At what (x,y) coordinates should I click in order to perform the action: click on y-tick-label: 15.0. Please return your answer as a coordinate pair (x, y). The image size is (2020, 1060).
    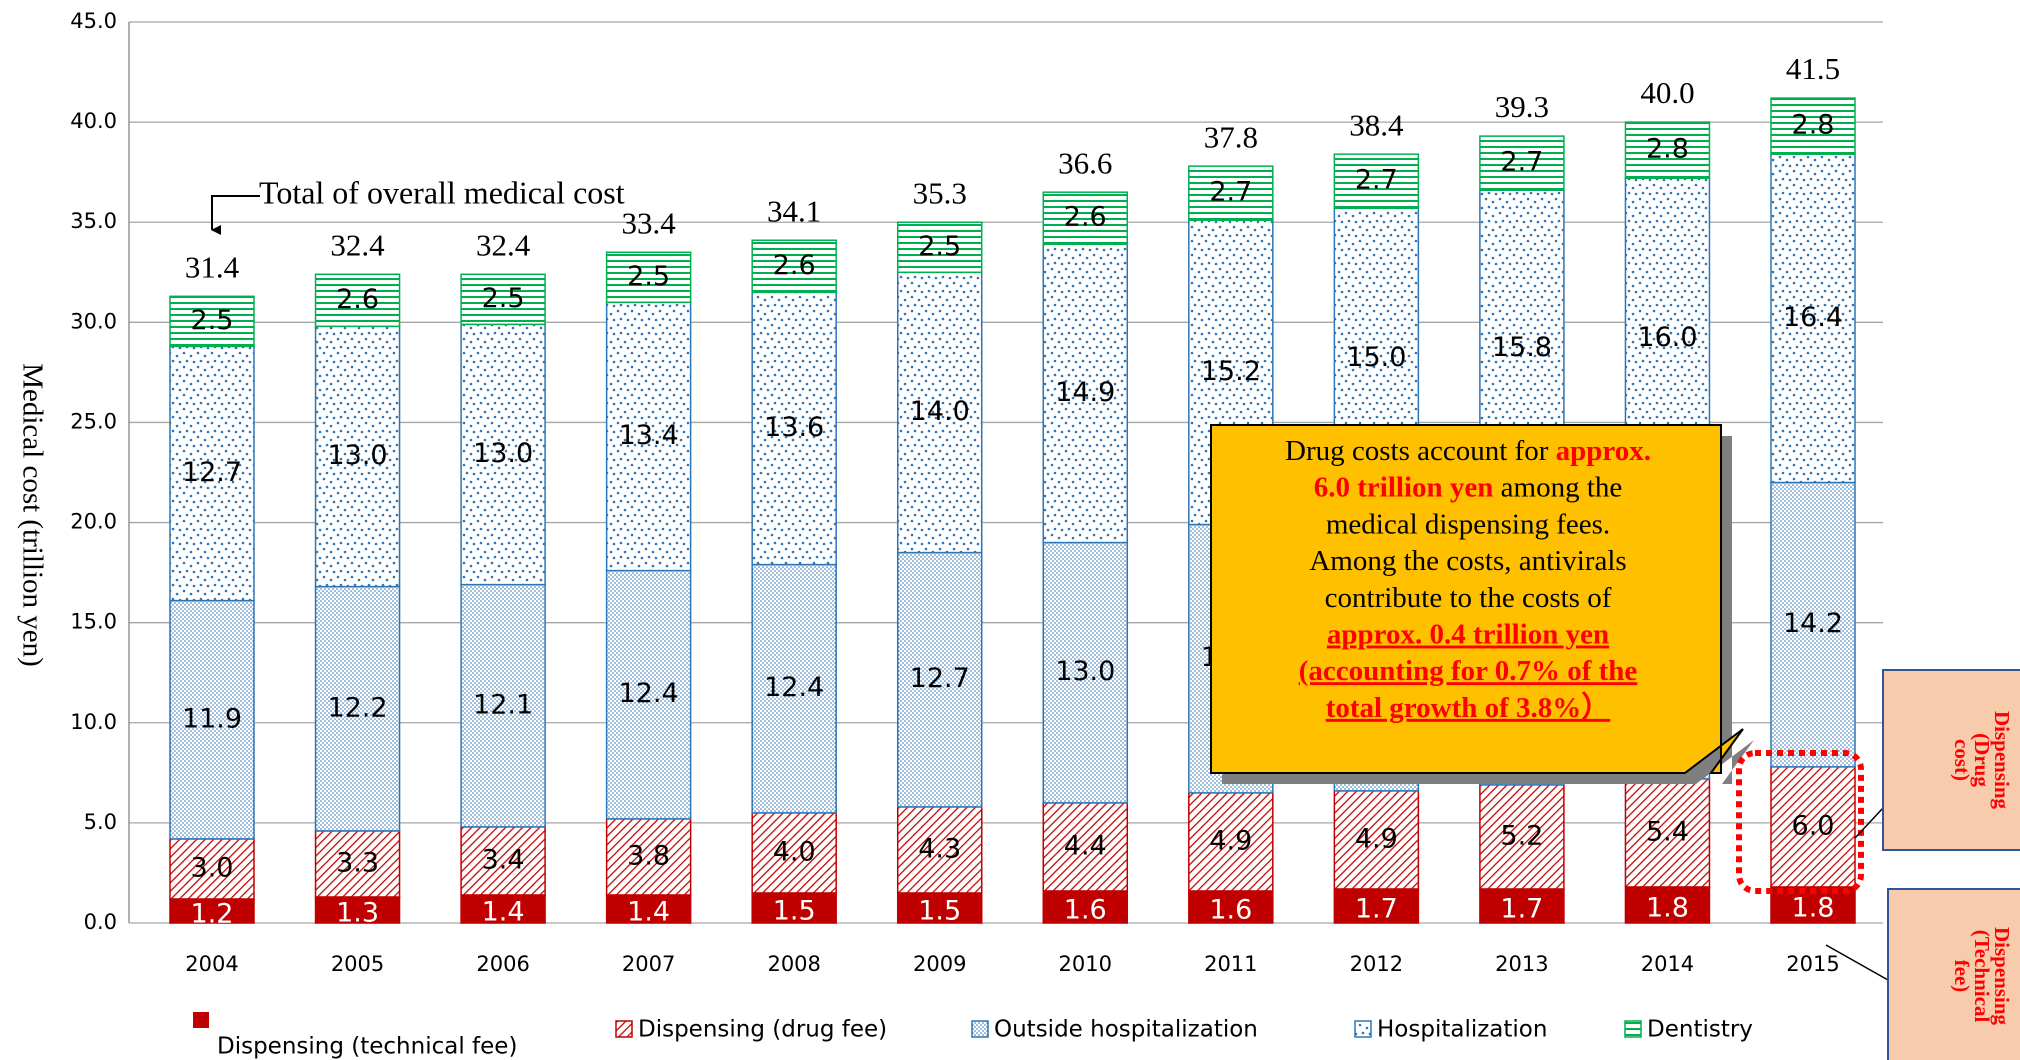
    Looking at the image, I should click on (93, 622).